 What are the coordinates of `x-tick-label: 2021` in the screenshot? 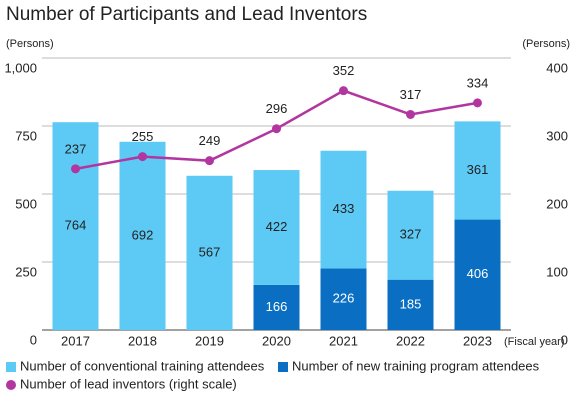 It's located at (343, 340).